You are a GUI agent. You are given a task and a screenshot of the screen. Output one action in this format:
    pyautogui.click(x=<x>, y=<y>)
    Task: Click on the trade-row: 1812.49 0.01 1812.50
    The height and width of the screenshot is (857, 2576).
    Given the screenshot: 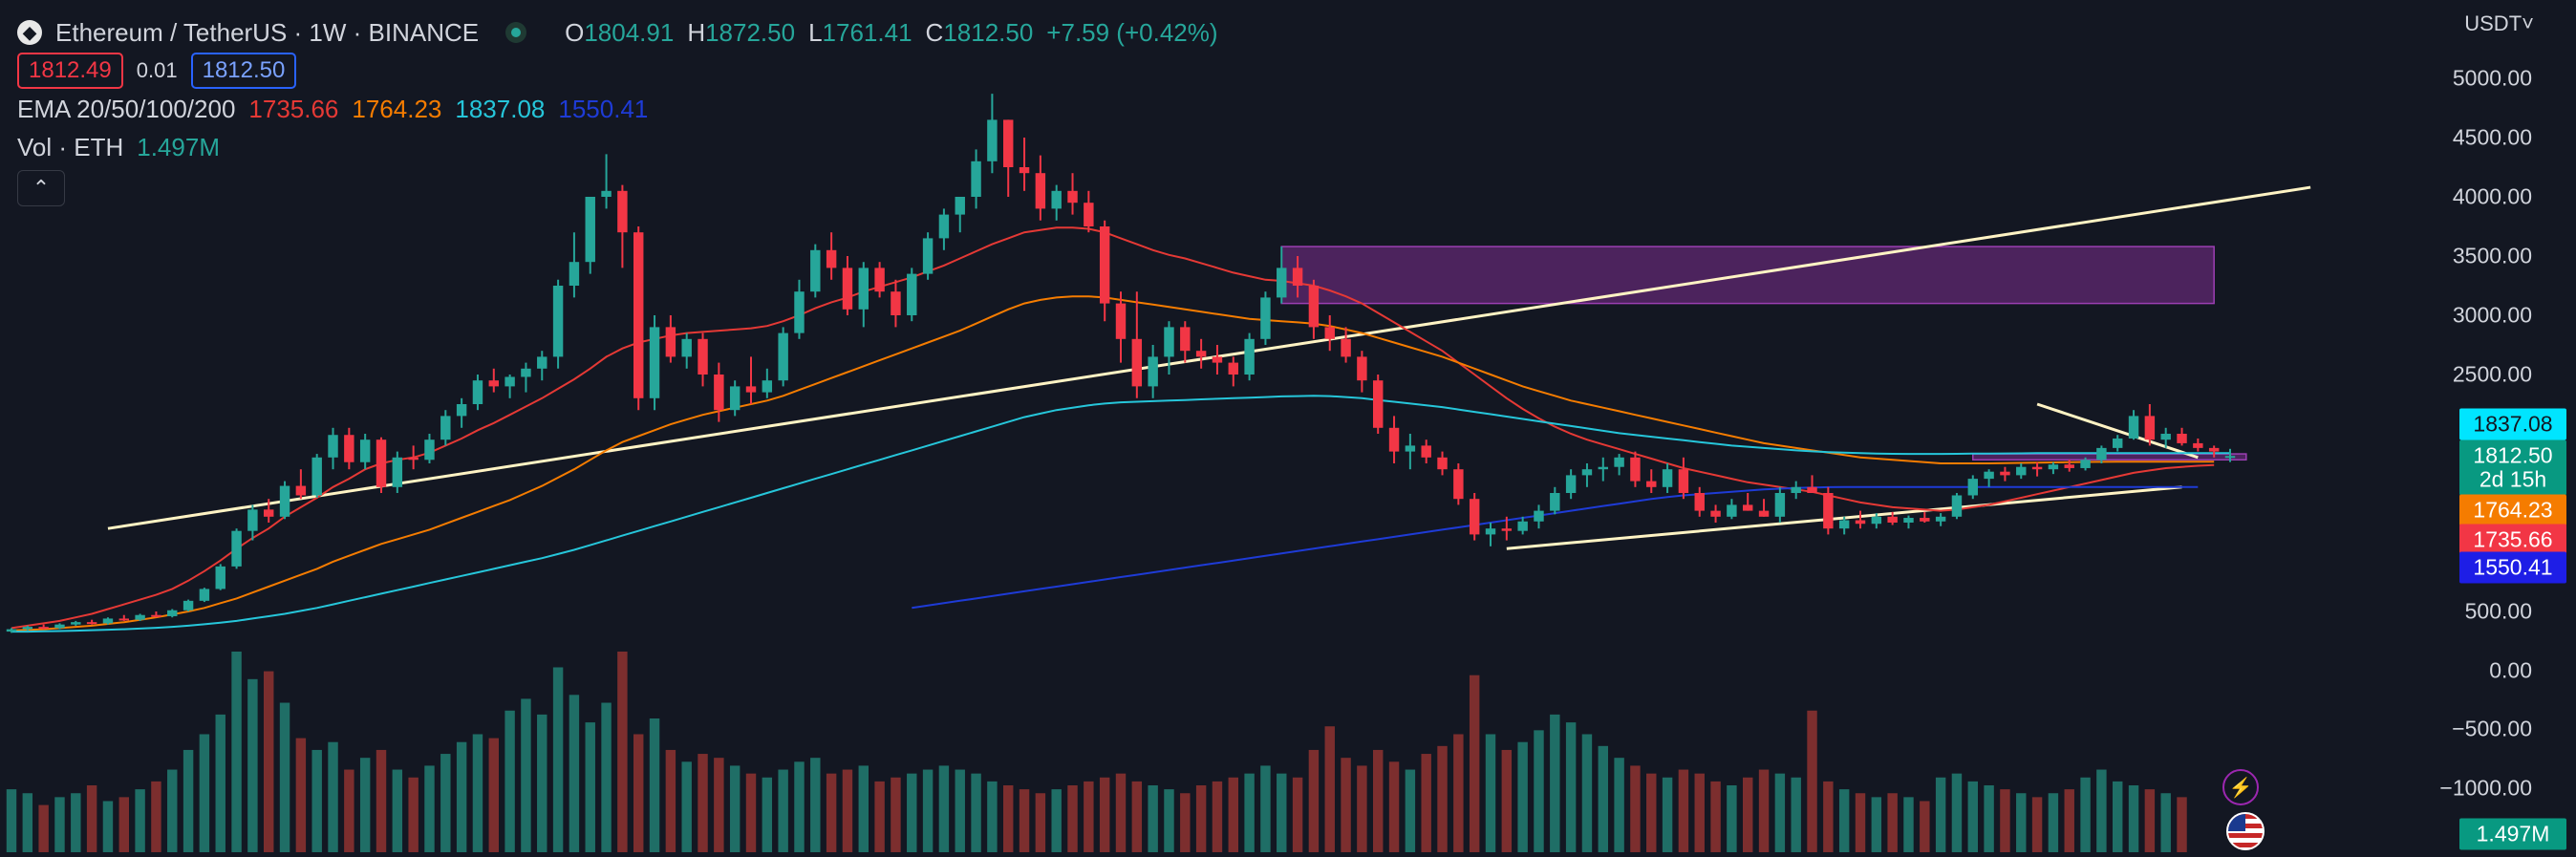 What is the action you would take?
    pyautogui.click(x=617, y=71)
    